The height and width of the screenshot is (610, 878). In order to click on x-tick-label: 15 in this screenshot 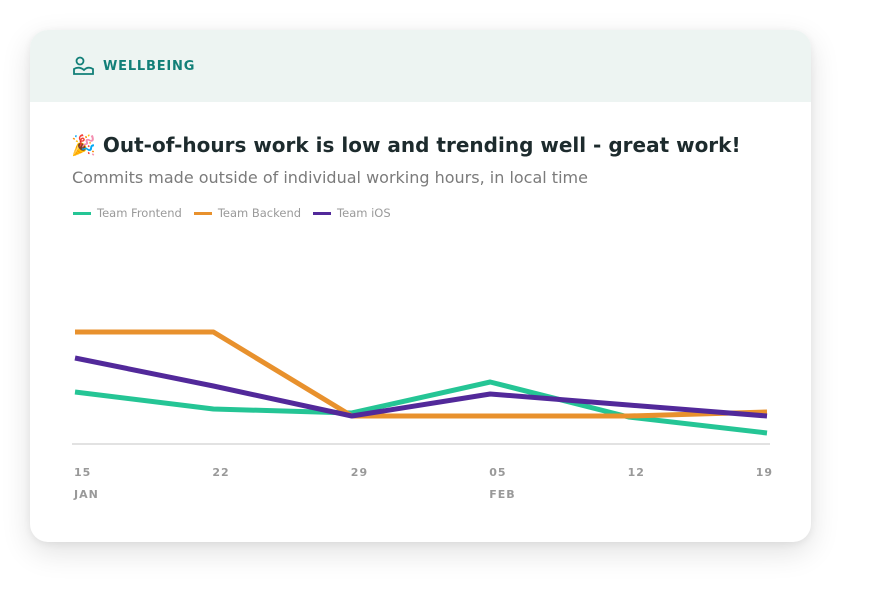, I will do `click(82, 472)`.